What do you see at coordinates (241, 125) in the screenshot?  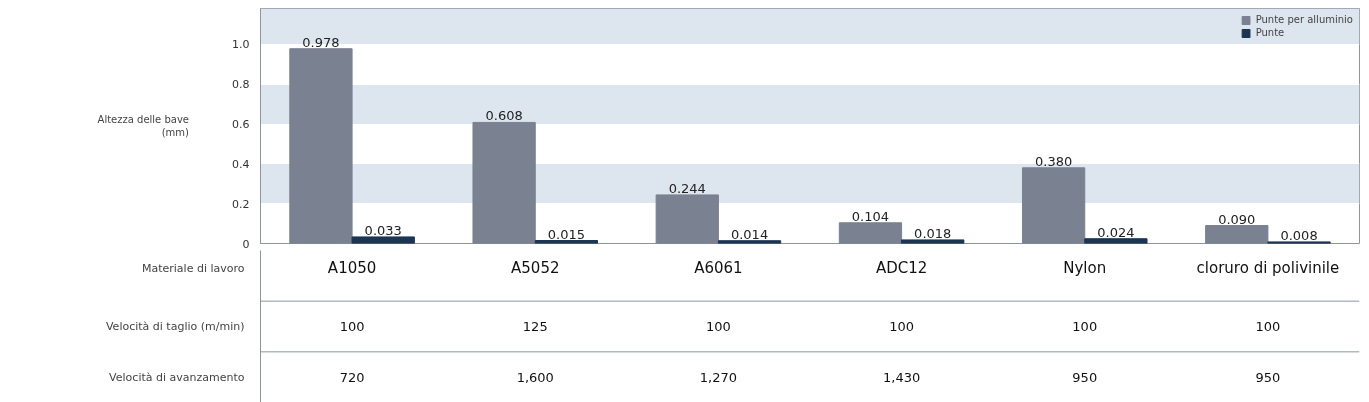 I see `y-tick-label: 0.6` at bounding box center [241, 125].